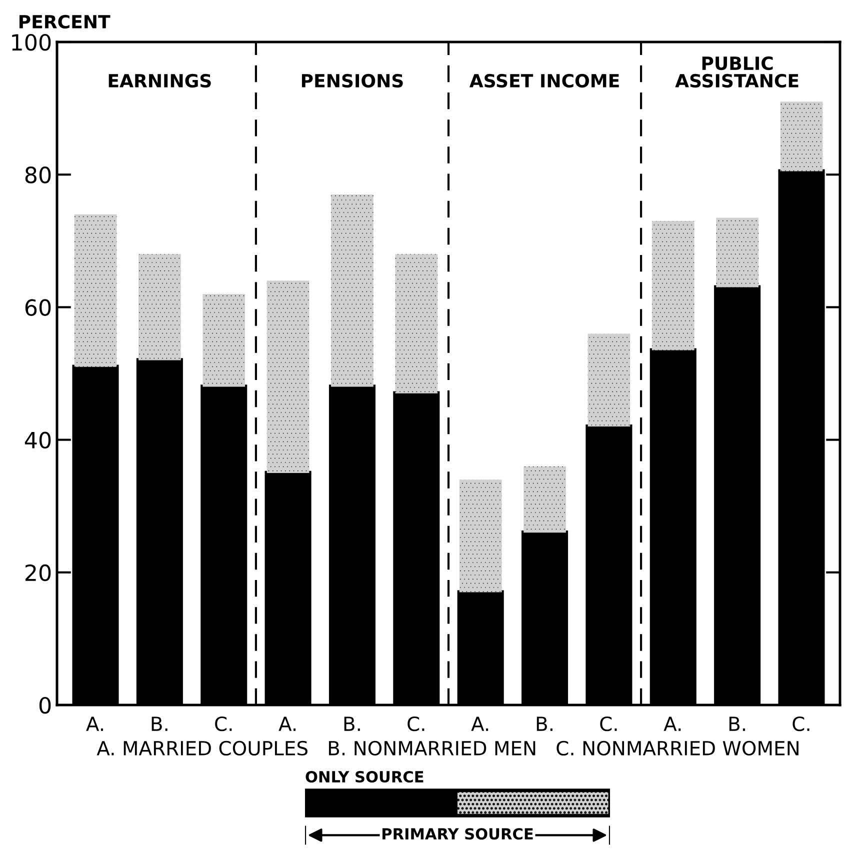  Describe the element at coordinates (736, 72) in the screenshot. I see `annotation: PUBLIC ASSISTANCE` at that location.